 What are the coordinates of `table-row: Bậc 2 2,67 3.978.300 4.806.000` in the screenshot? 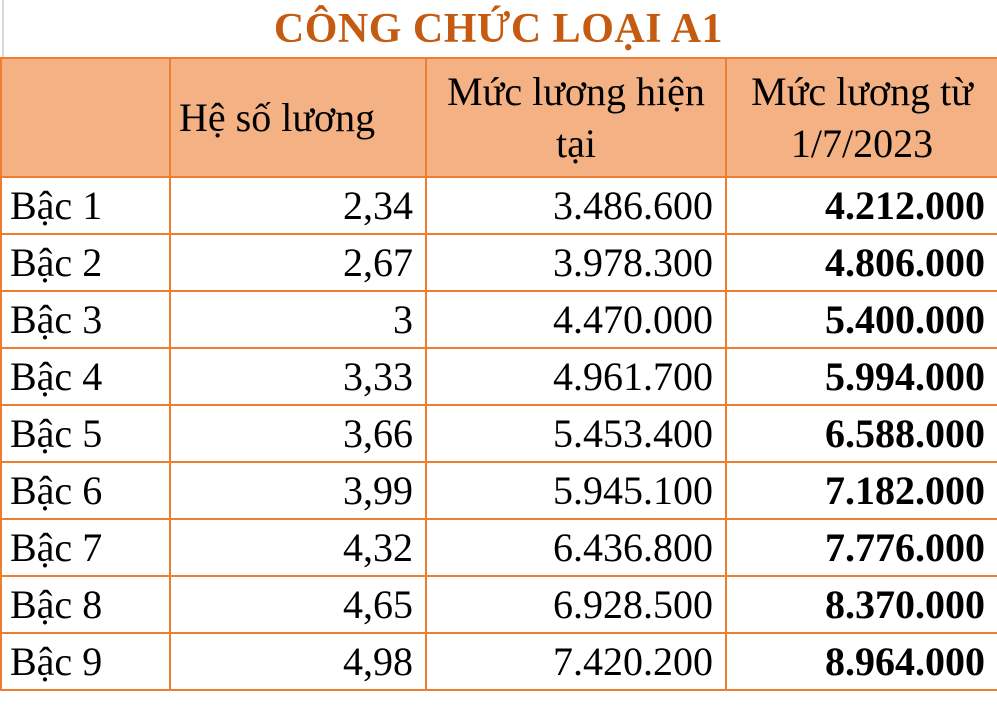 It's located at (498, 262).